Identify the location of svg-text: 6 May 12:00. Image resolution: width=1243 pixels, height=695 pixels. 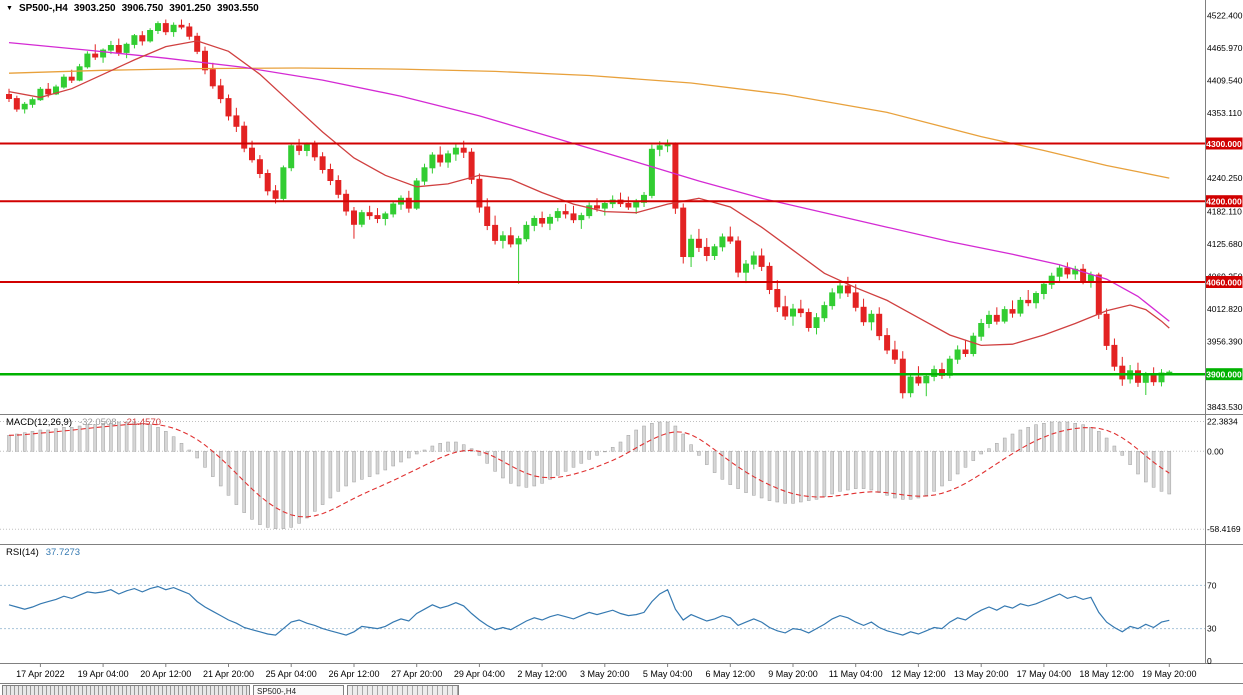
(731, 674).